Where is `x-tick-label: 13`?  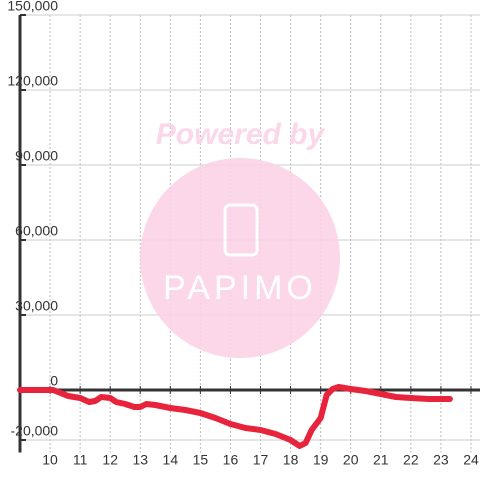
x-tick-label: 13 is located at coordinates (140, 460).